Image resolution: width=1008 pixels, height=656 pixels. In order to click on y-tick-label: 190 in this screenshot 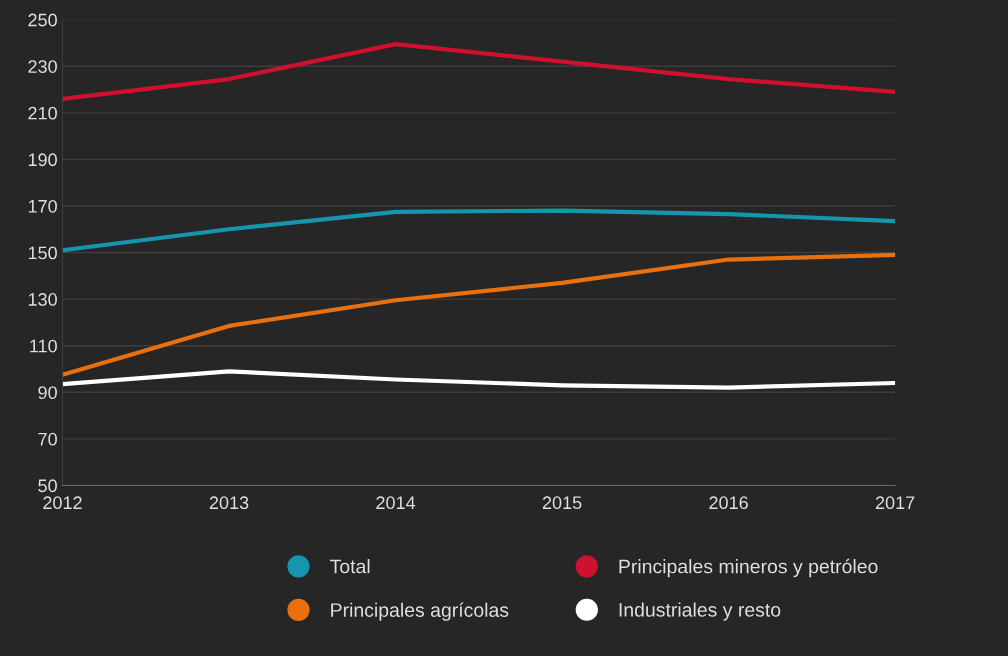, I will do `click(42, 160)`.